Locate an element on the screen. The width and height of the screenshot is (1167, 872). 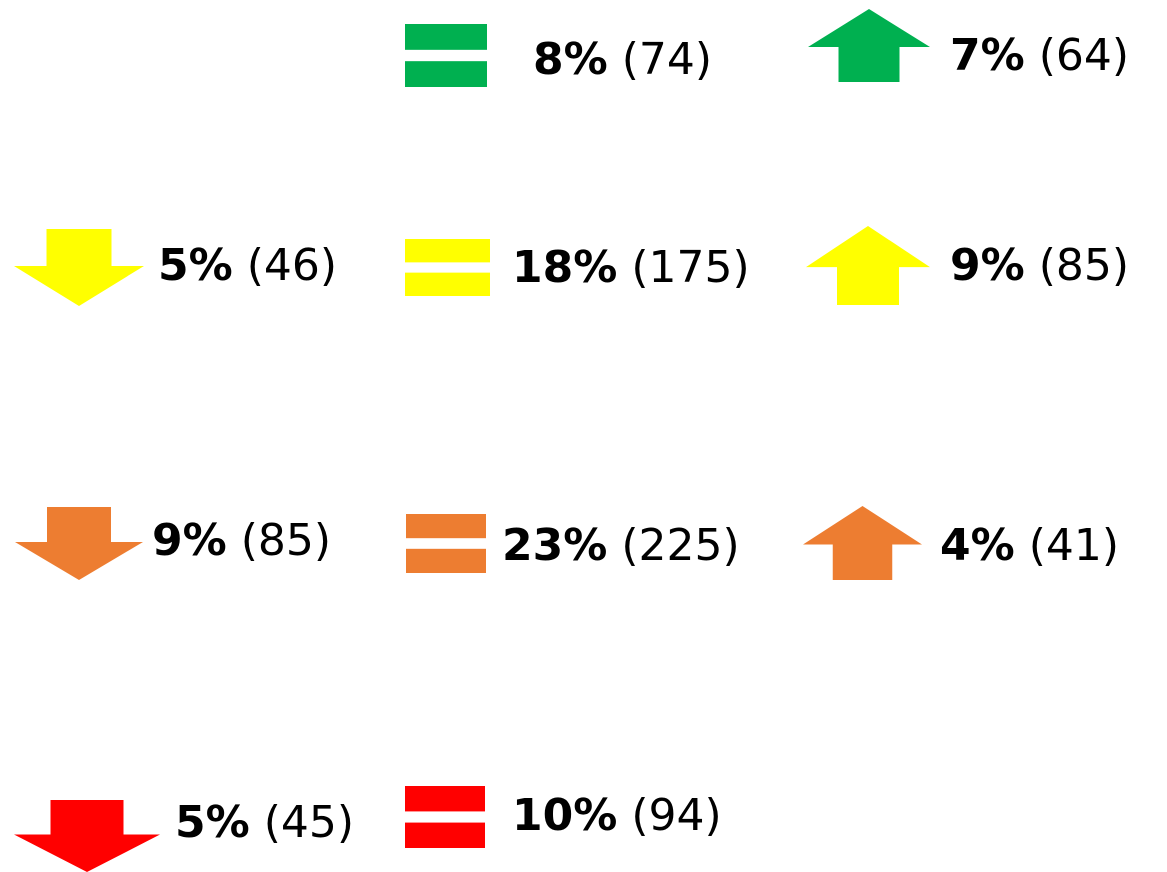
indicator-label: 4% (41) is located at coordinates (1029, 545).